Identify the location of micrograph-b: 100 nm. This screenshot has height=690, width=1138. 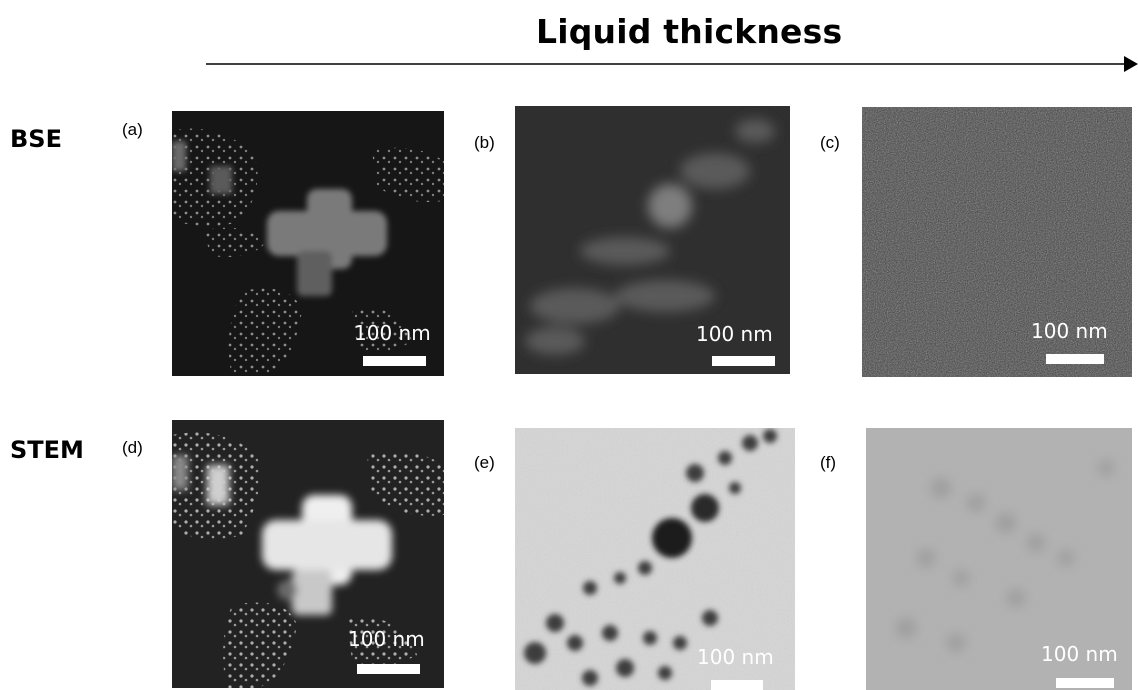
(652, 240).